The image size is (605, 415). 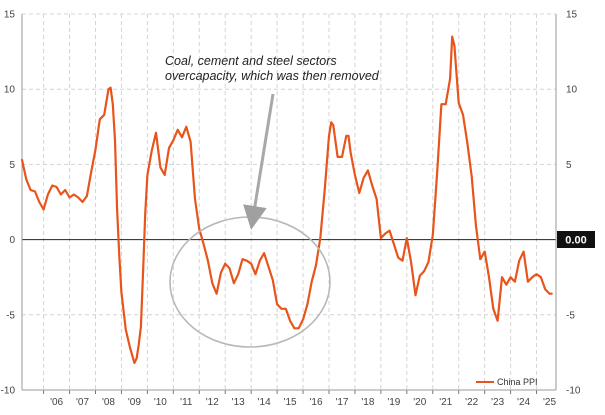 I want to click on x-tick-label: '11, so click(x=186, y=402).